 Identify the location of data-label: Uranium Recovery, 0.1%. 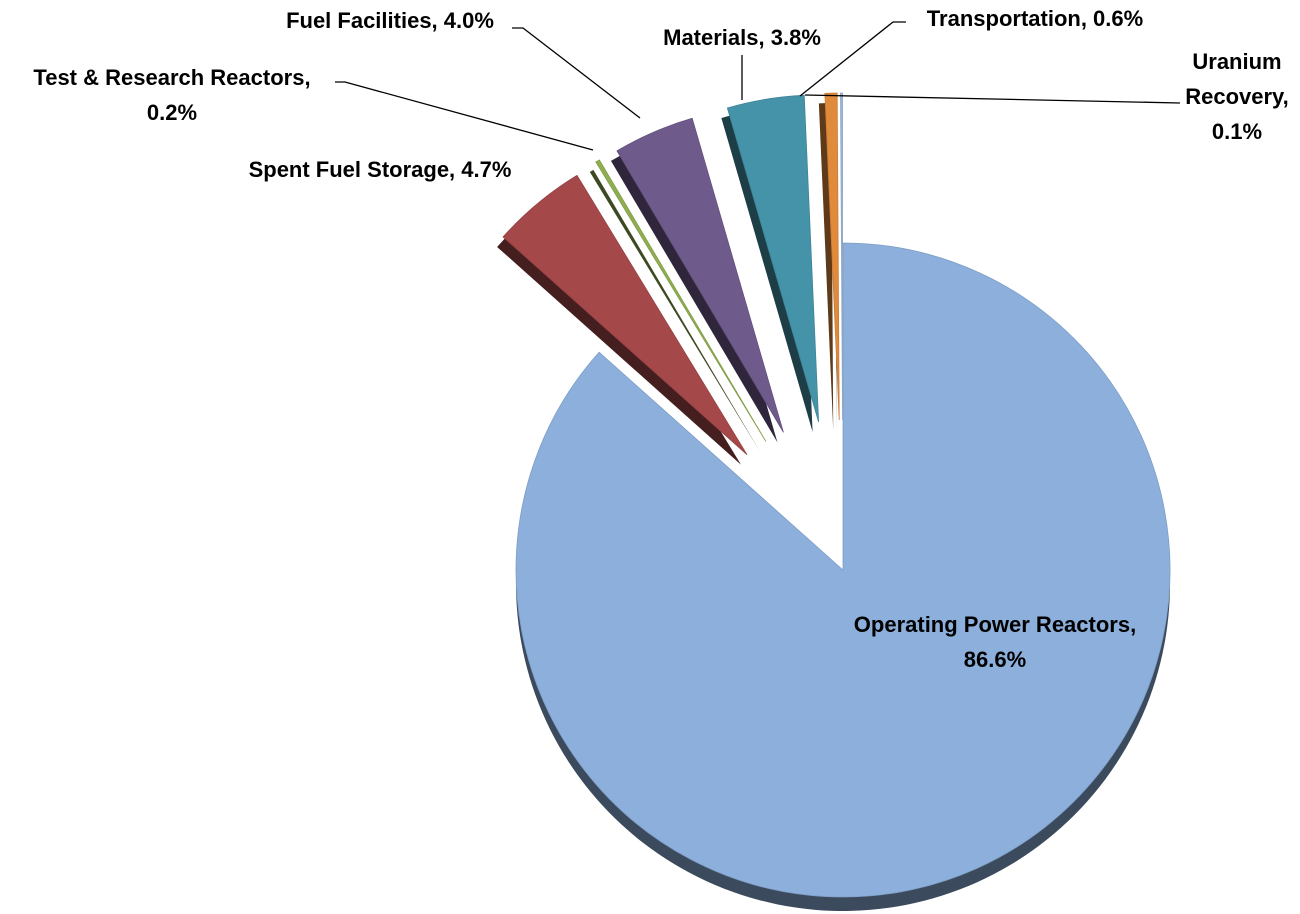
(1237, 96).